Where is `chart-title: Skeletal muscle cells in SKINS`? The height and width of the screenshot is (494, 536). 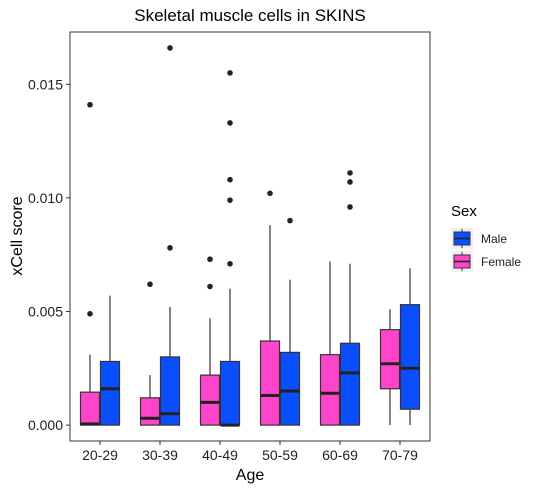
chart-title: Skeletal muscle cells in SKINS is located at coordinates (249, 15).